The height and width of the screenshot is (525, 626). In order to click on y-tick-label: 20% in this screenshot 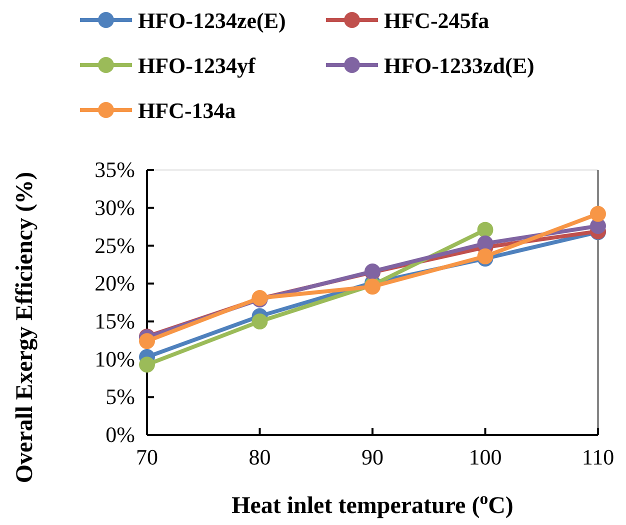, I will do `click(114, 283)`.